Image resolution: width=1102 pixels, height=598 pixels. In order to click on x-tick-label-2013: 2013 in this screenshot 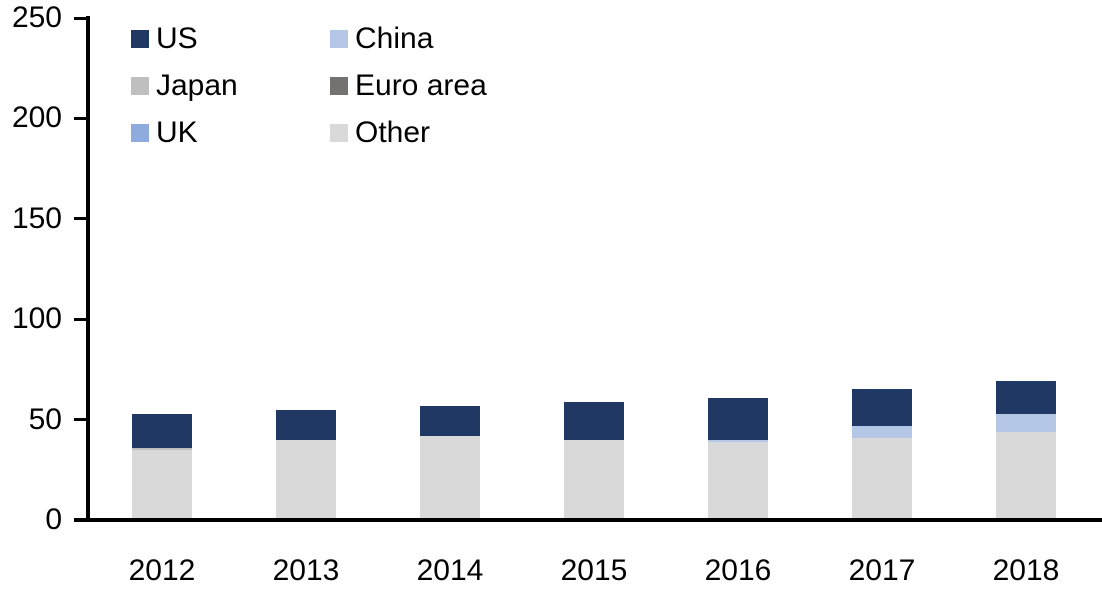, I will do `click(306, 570)`.